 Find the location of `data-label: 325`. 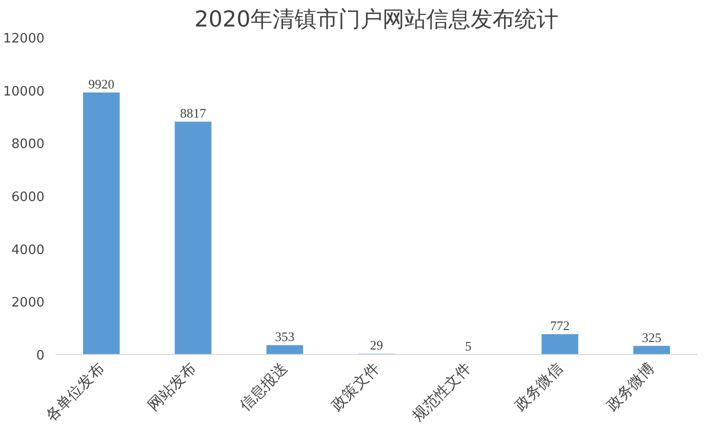

data-label: 325 is located at coordinates (652, 337).